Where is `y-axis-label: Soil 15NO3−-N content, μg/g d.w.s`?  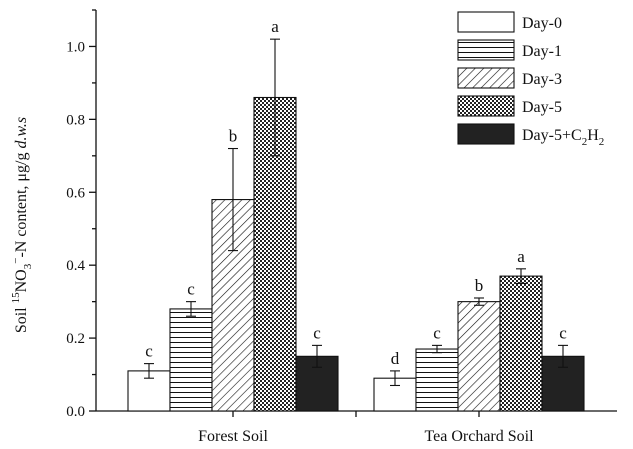 y-axis-label: Soil 15NO3−-N content, μg/g d.w.s is located at coordinates (22, 225).